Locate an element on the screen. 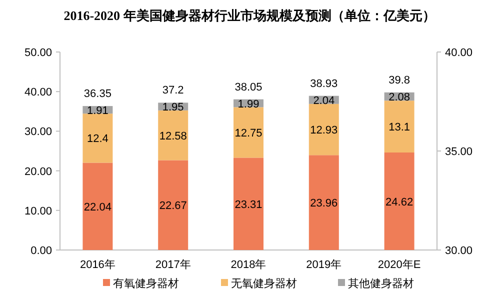 The width and height of the screenshot is (499, 296). x-tick-label: 2017年 is located at coordinates (173, 265).